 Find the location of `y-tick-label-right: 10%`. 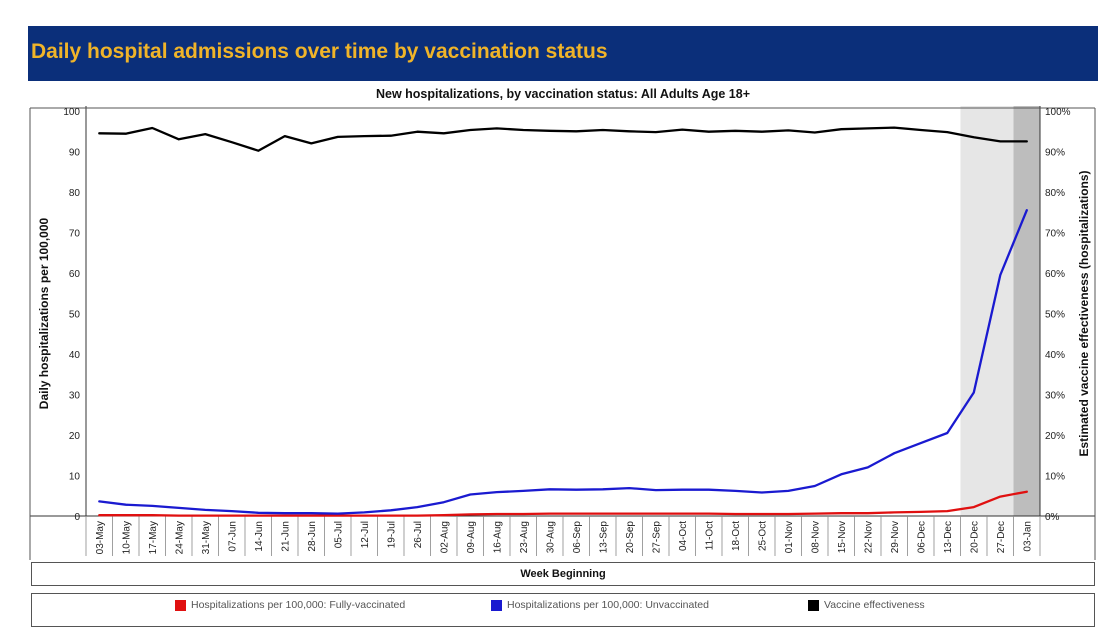

y-tick-label-right: 10% is located at coordinates (1055, 477).